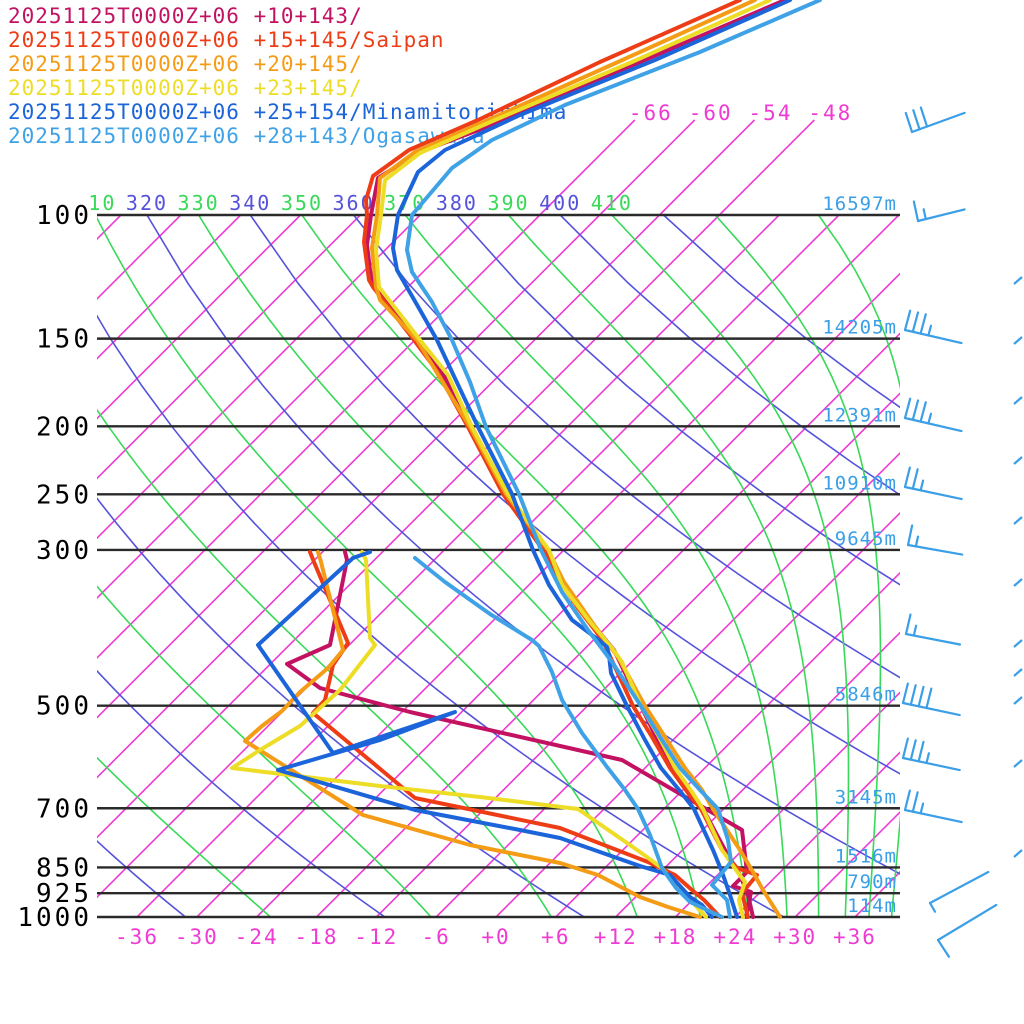 This screenshot has width=1024, height=1024. What do you see at coordinates (354, 203) in the screenshot?
I see `dry-adiabat-top-label: 360` at bounding box center [354, 203].